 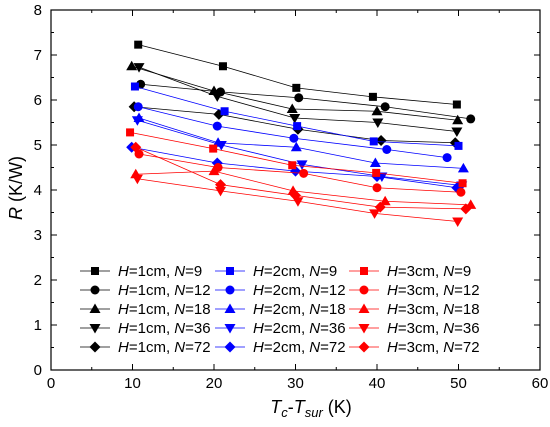 I want to click on y-tick-label: 0, so click(x=38, y=370).